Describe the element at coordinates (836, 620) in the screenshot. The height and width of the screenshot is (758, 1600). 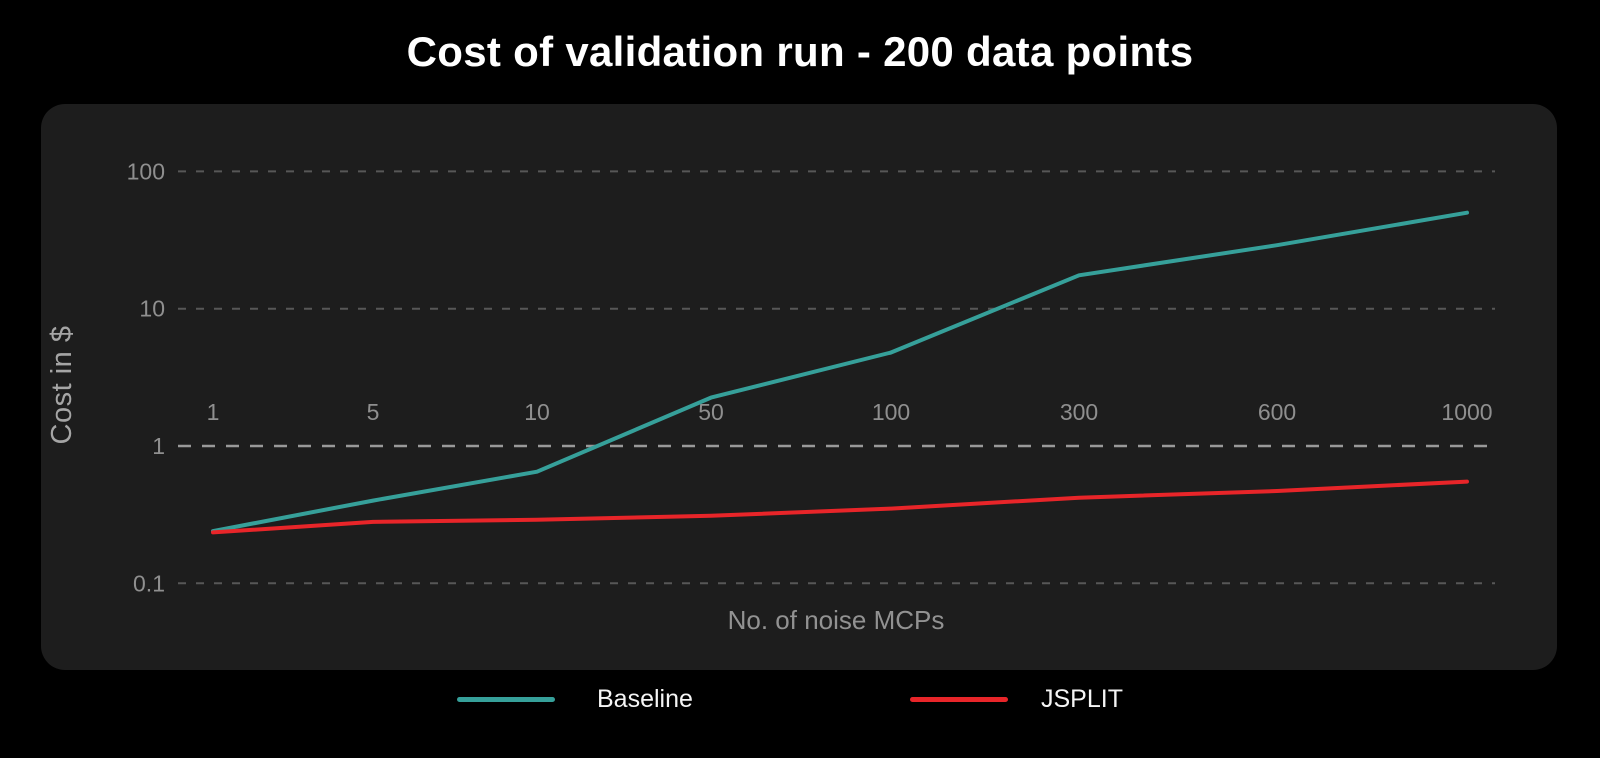
I see `x-axis-title: No. of noise MCPs` at that location.